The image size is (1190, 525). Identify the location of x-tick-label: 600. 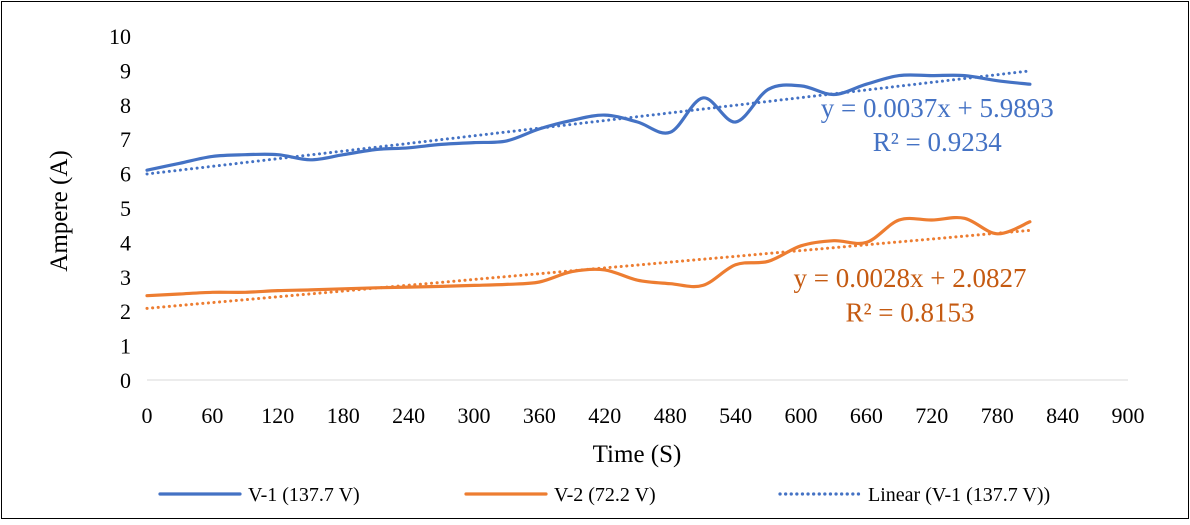
(801, 415).